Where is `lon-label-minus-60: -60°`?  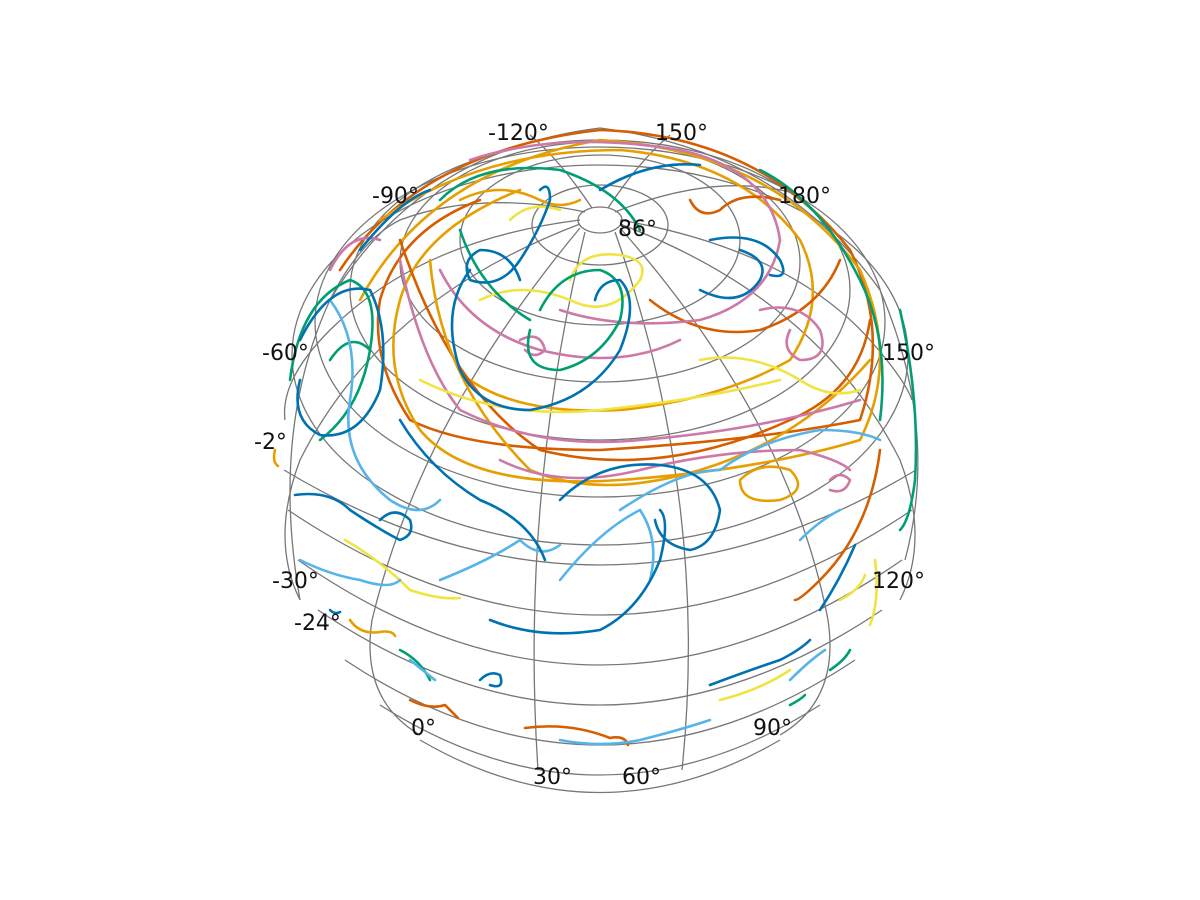 lon-label-minus-60: -60° is located at coordinates (285, 353).